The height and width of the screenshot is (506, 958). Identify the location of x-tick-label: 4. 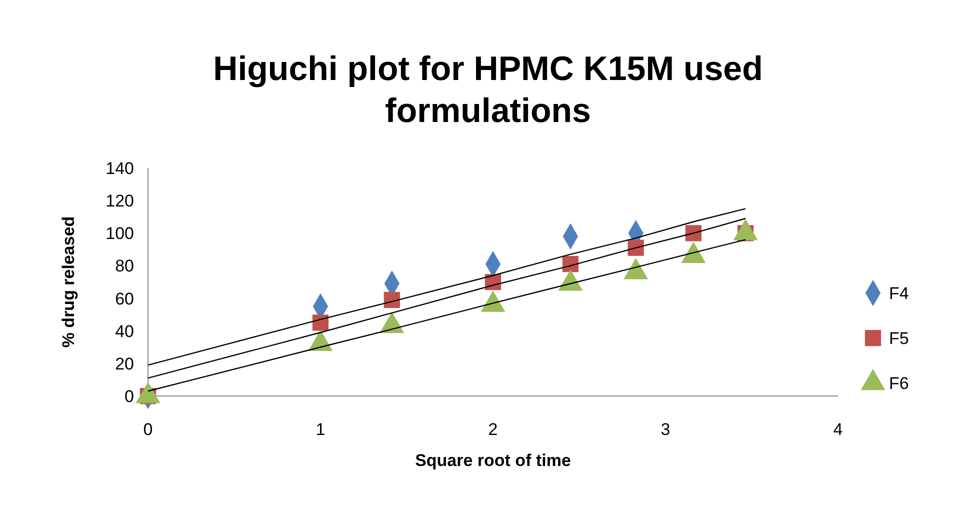
(838, 429).